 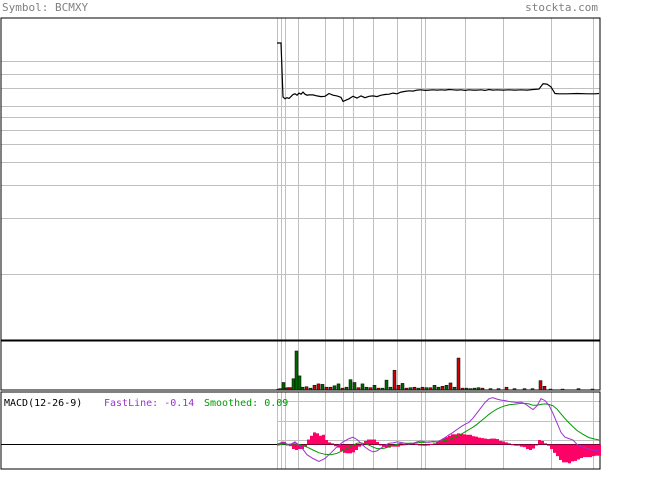 What do you see at coordinates (246, 403) in the screenshot?
I see `macd-smoothed-label: Smoothed: 0.09` at bounding box center [246, 403].